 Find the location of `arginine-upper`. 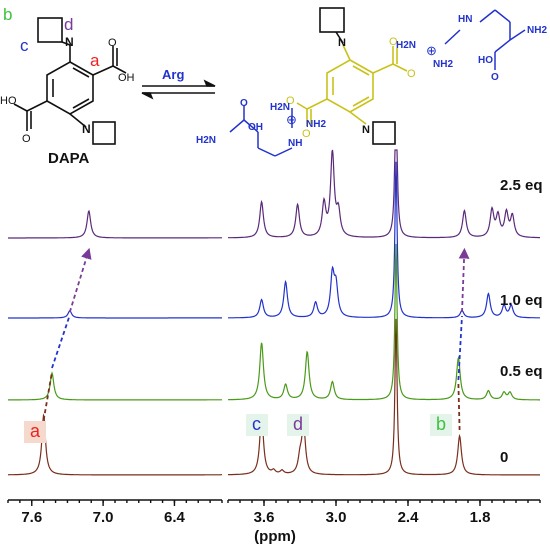

arginine-upper is located at coordinates (485, 39).